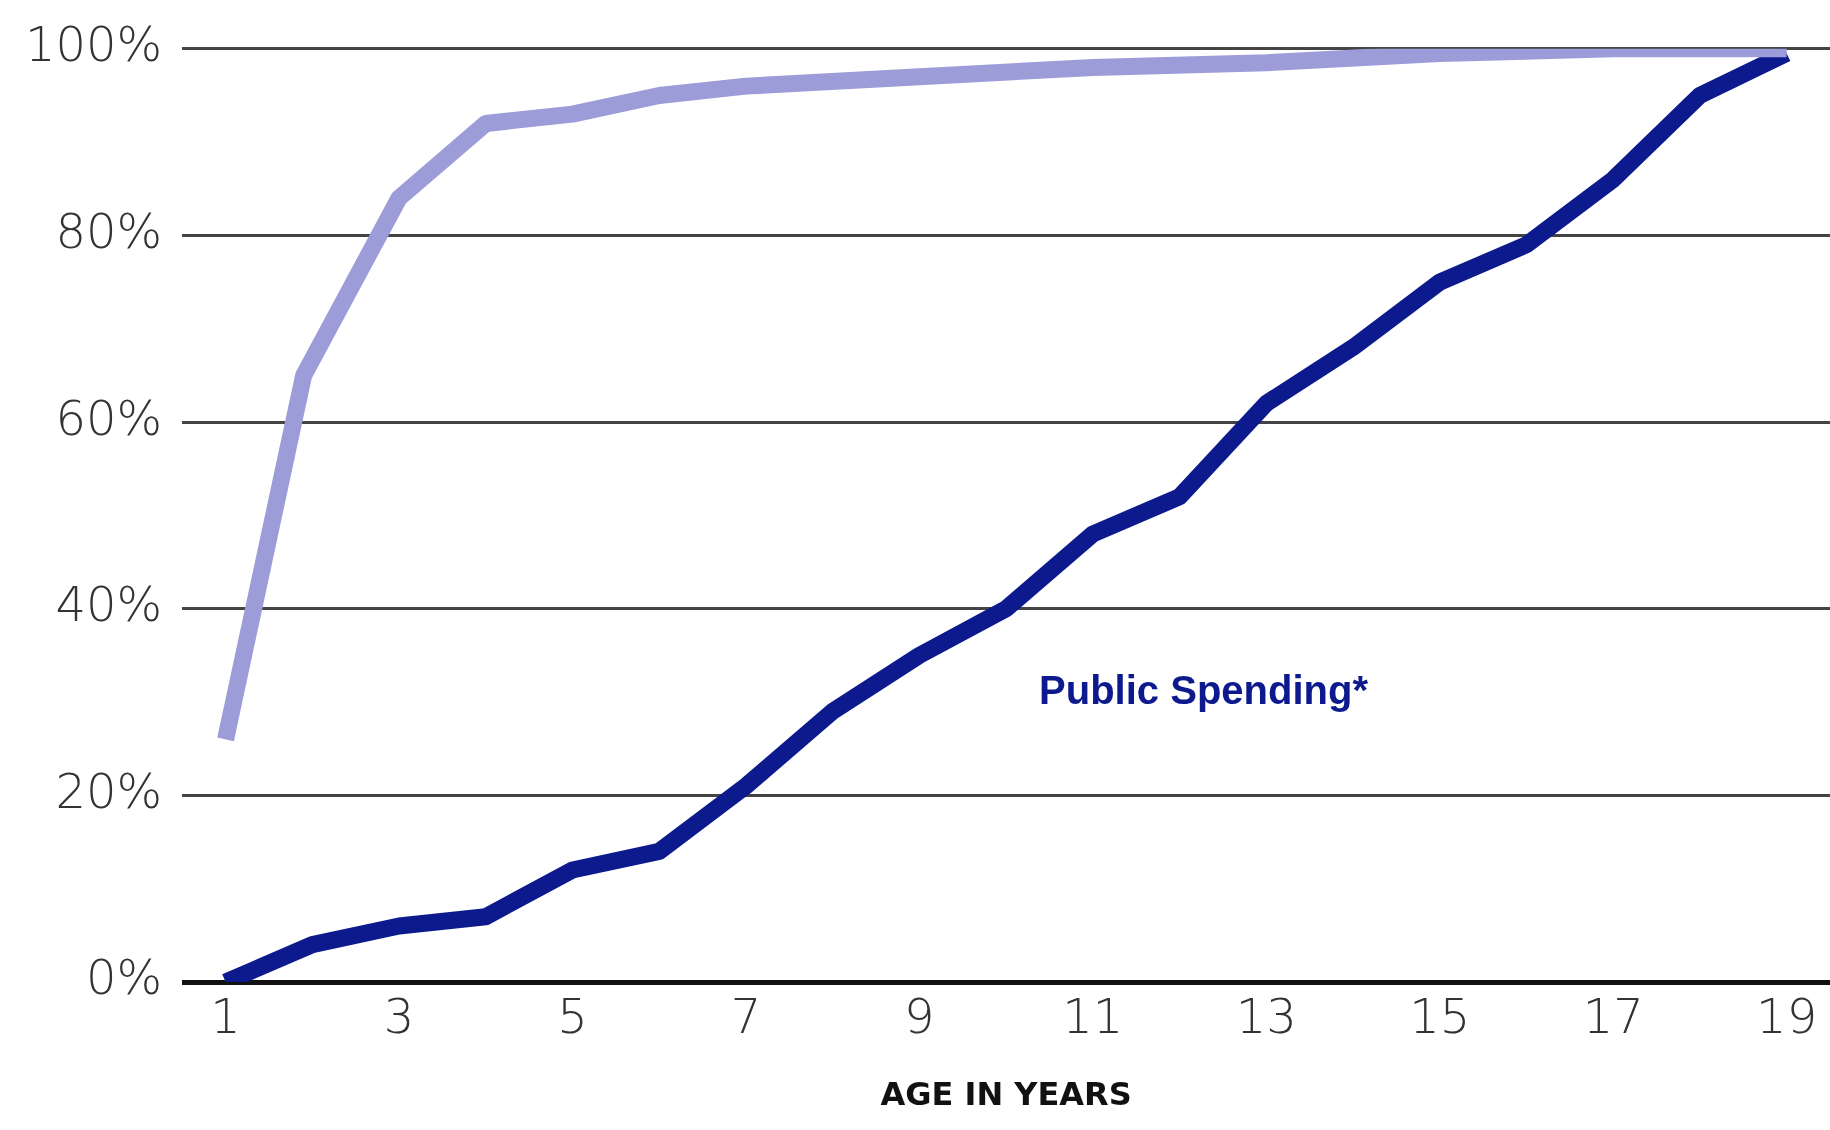  Describe the element at coordinates (109, 604) in the screenshot. I see `y-tick-label: 40%` at that location.